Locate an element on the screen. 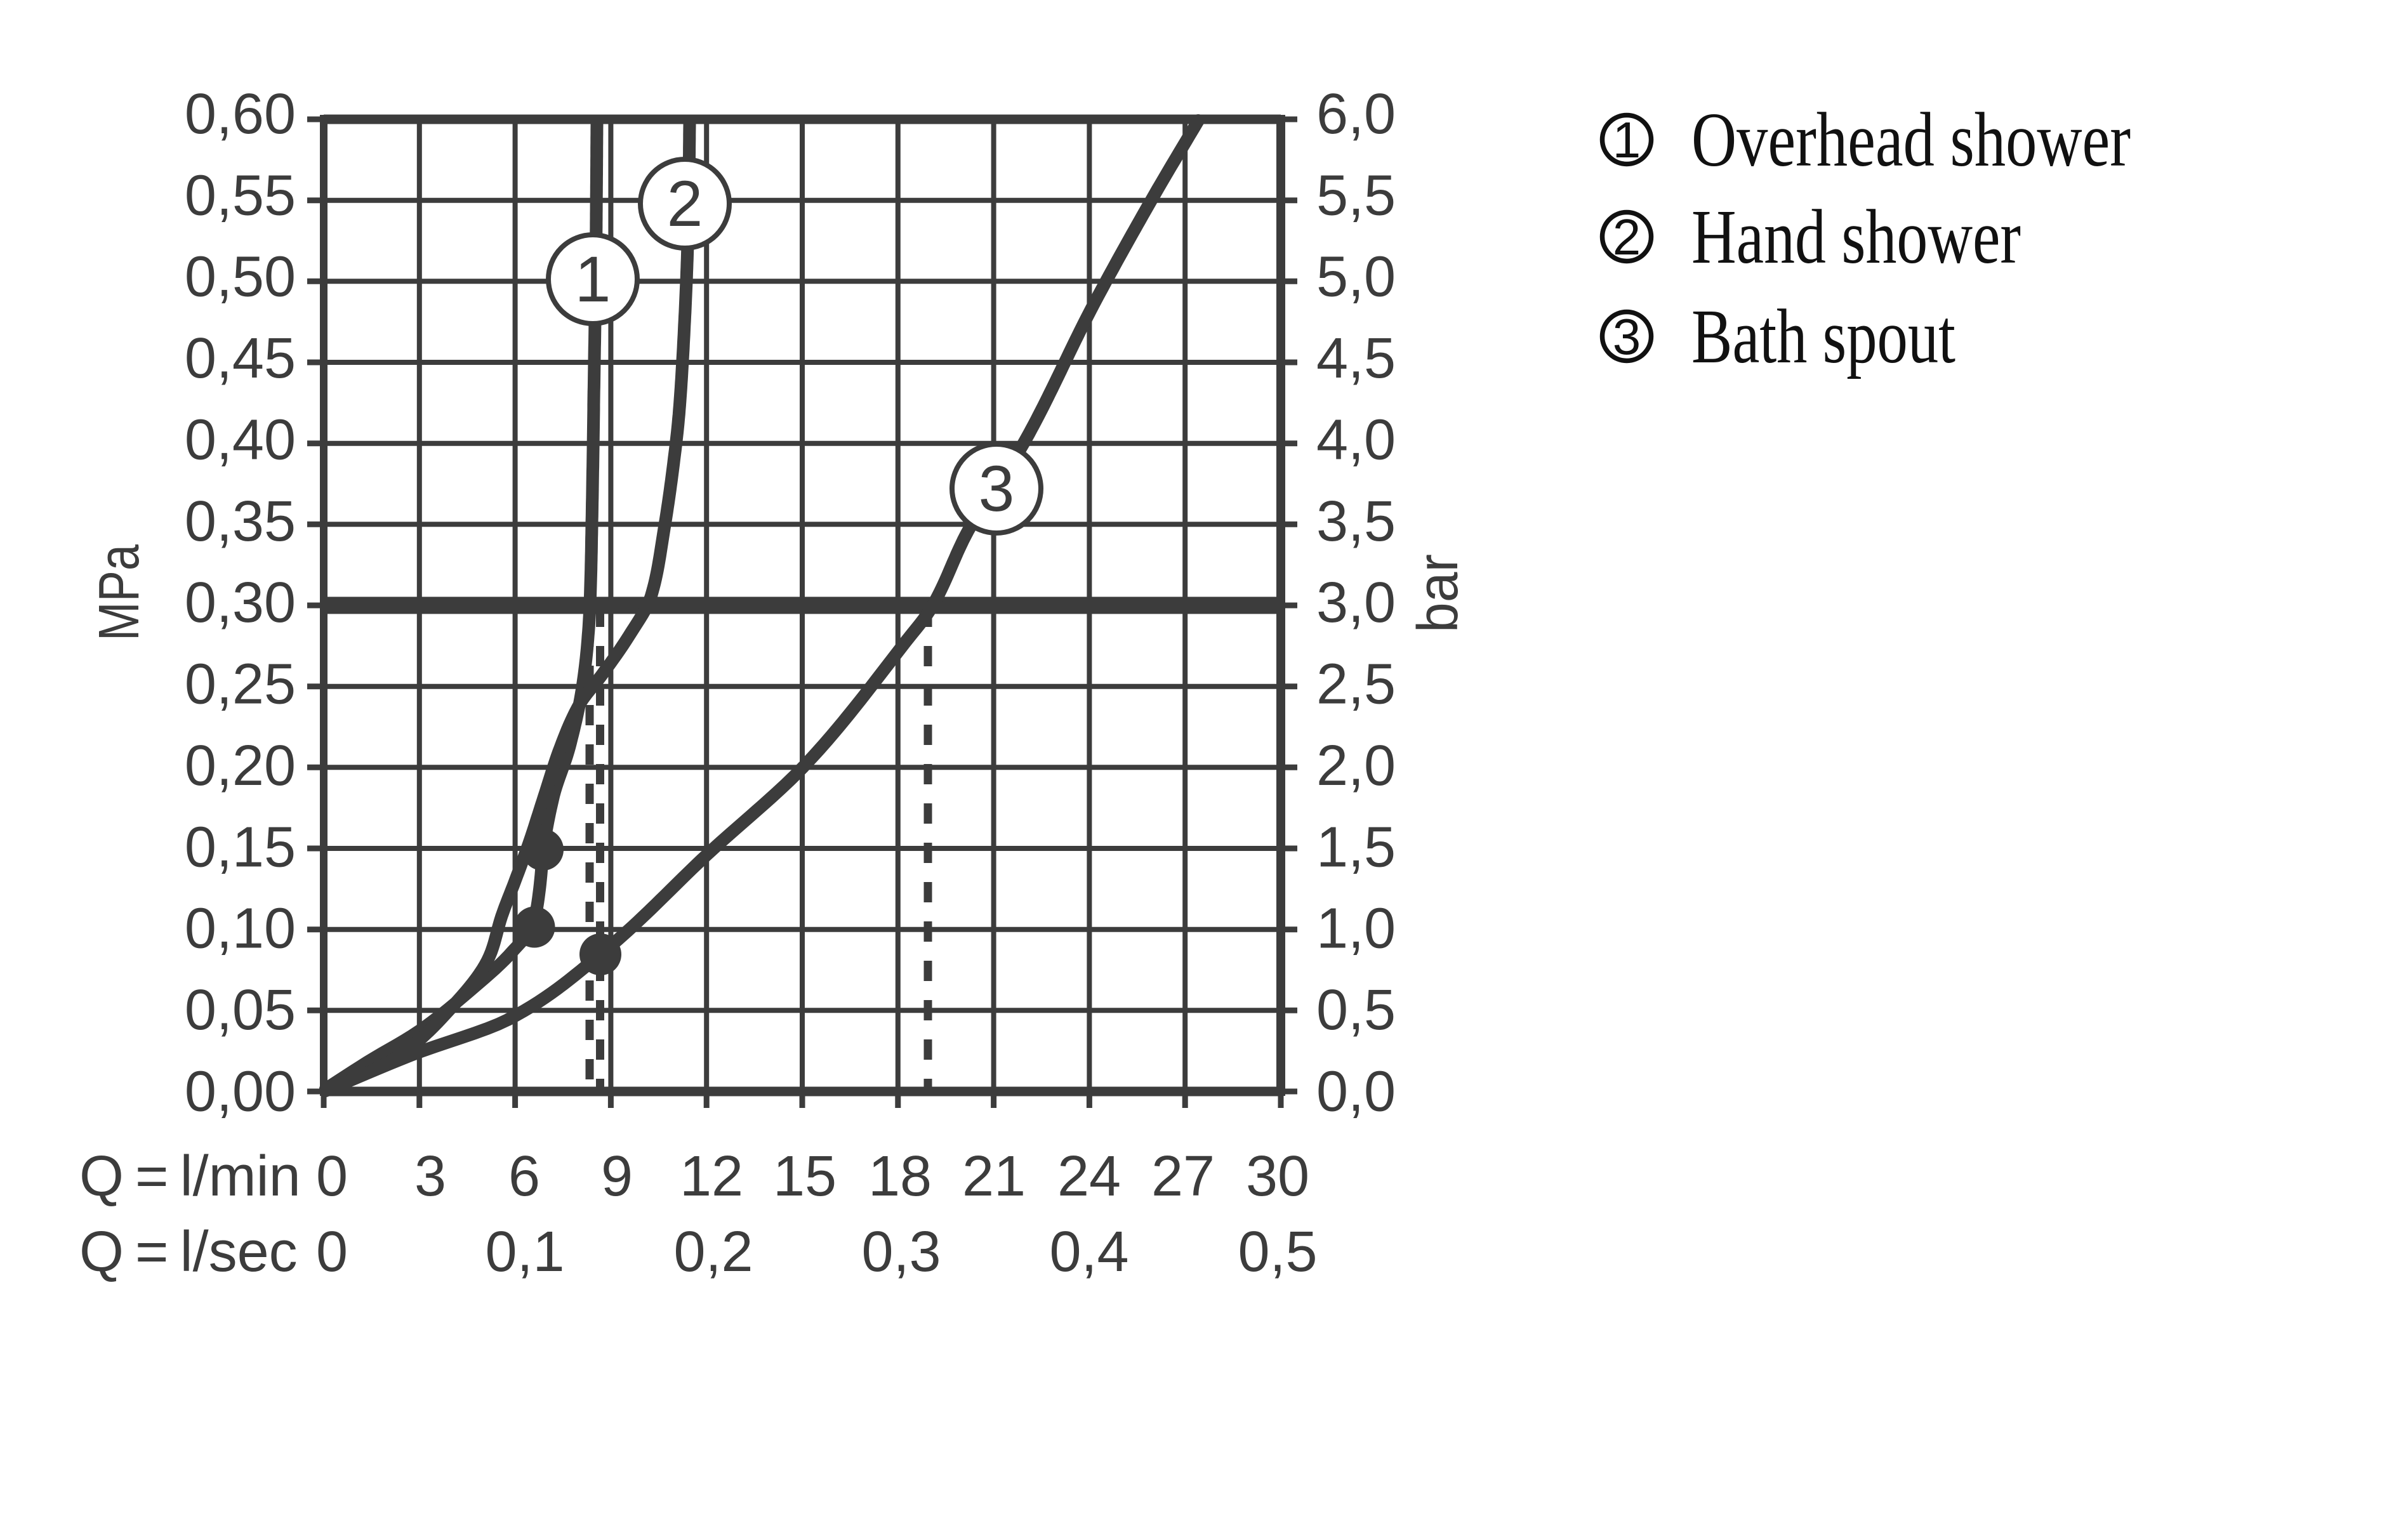  svg-text: 12 is located at coordinates (711, 1176).